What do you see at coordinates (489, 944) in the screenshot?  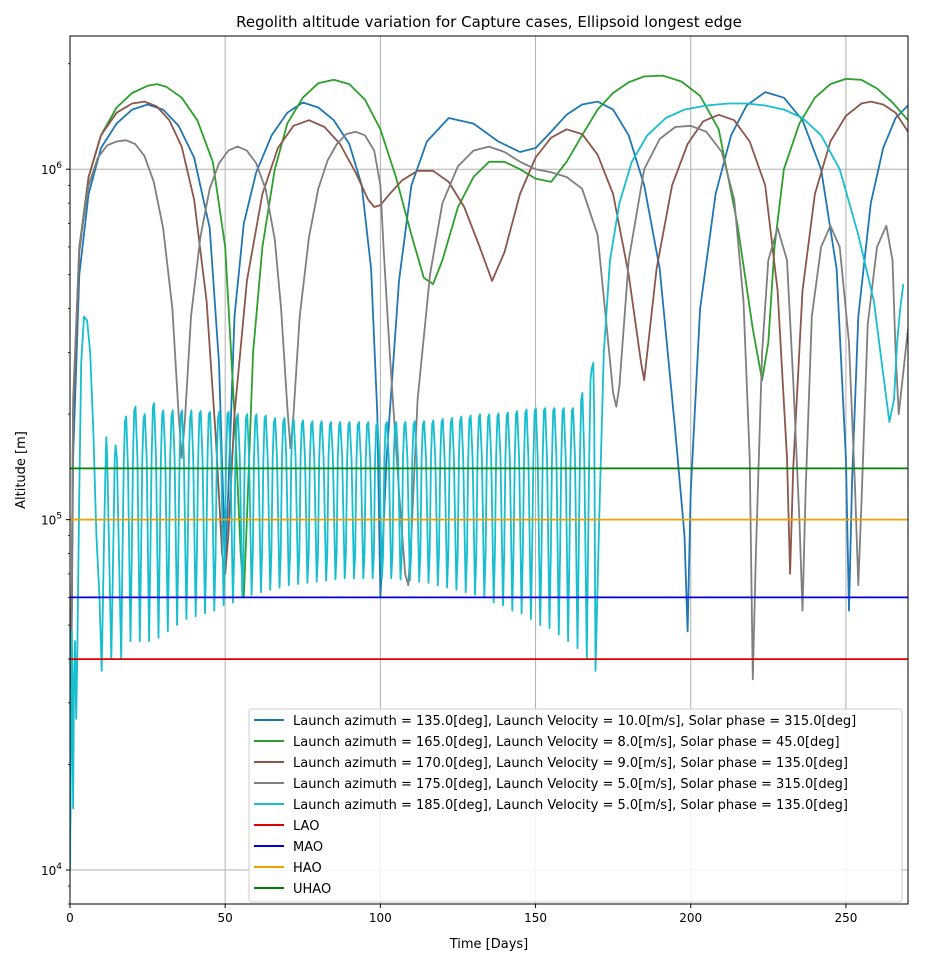 I see `x-axis-label: Time [Days]` at bounding box center [489, 944].